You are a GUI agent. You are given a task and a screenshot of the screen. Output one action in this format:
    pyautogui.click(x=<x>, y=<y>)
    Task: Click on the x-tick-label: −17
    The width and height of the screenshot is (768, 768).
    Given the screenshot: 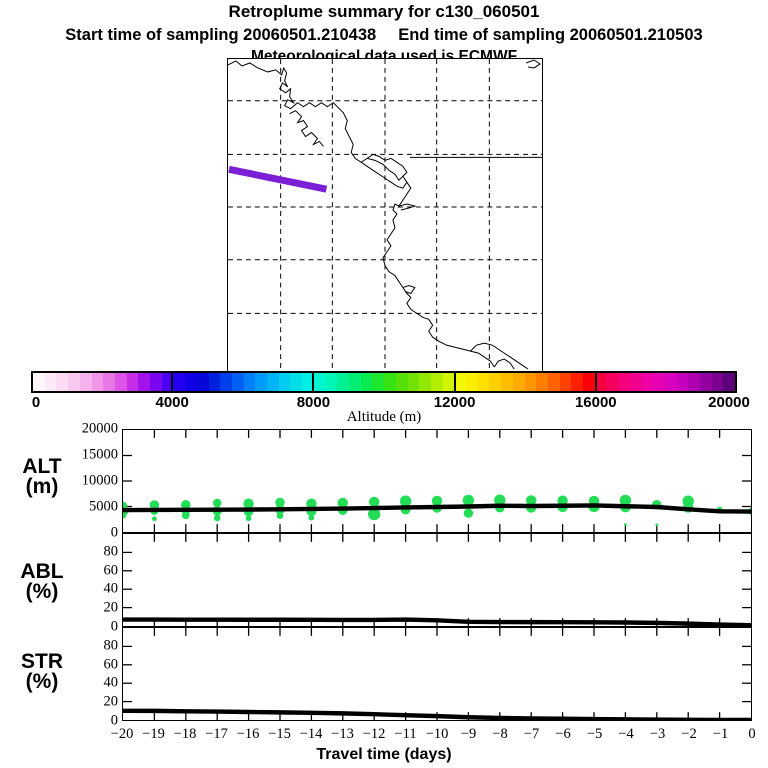 What is the action you would take?
    pyautogui.click(x=216, y=734)
    